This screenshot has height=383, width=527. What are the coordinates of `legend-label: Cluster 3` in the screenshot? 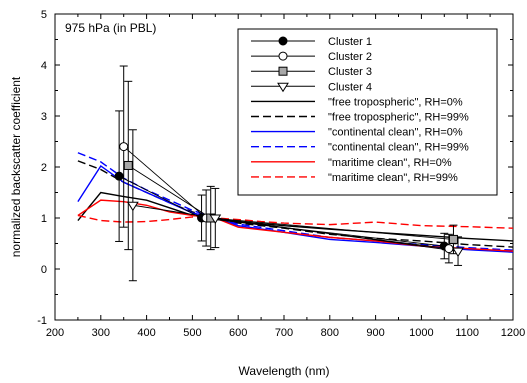 It's located at (350, 72).